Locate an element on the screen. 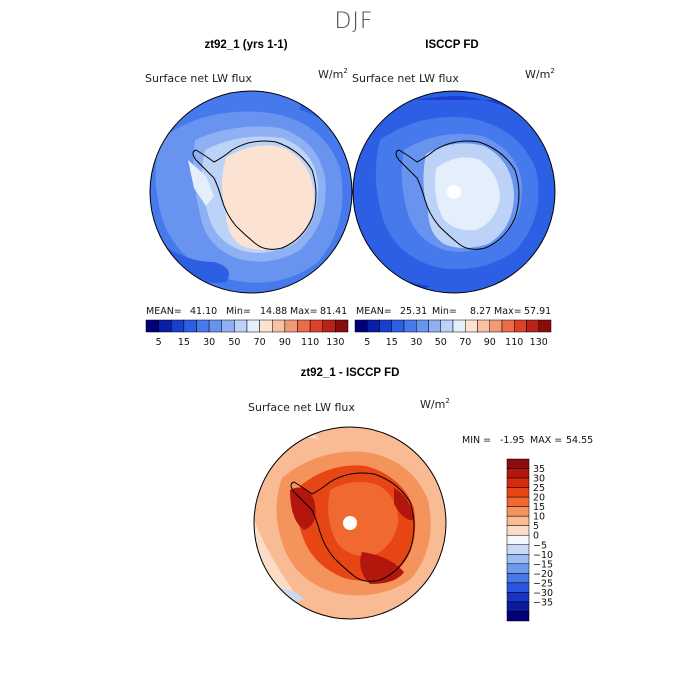 Image resolution: width=700 pixels, height=700 pixels. colorbar-tick-label: 35 is located at coordinates (539, 469).